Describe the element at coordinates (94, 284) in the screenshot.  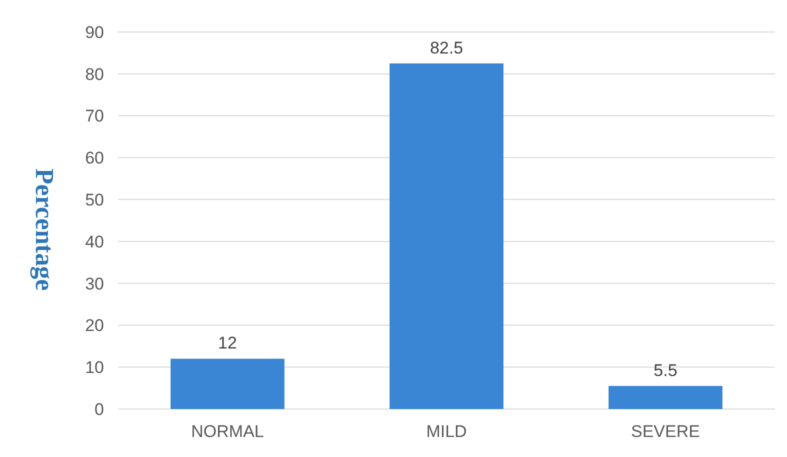
I see `y-tick-label: 30` at that location.